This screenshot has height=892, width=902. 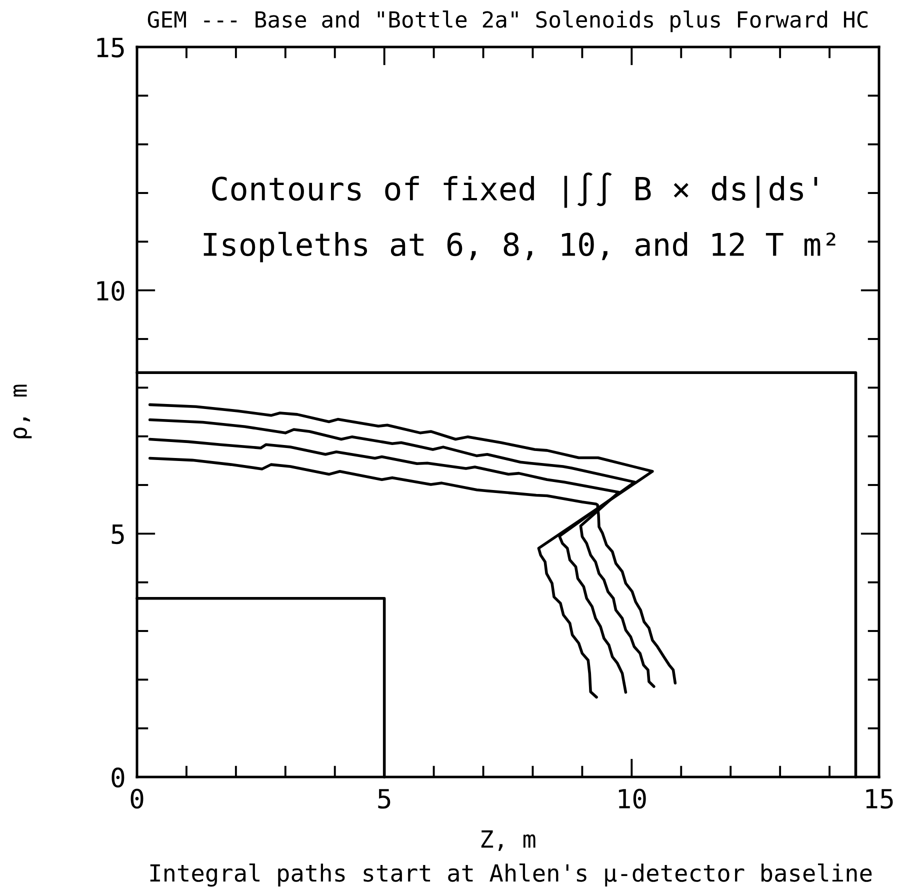 I want to click on y-axis-title: ρ, m, so click(x=23, y=411).